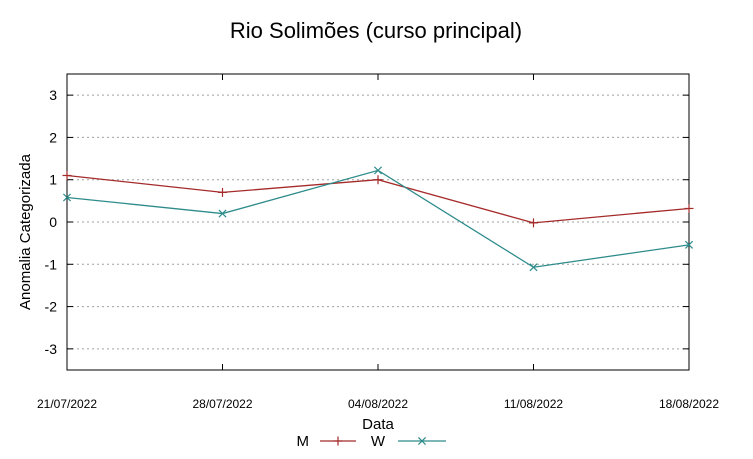  Describe the element at coordinates (51, 264) in the screenshot. I see `y-tick-label: -1` at that location.